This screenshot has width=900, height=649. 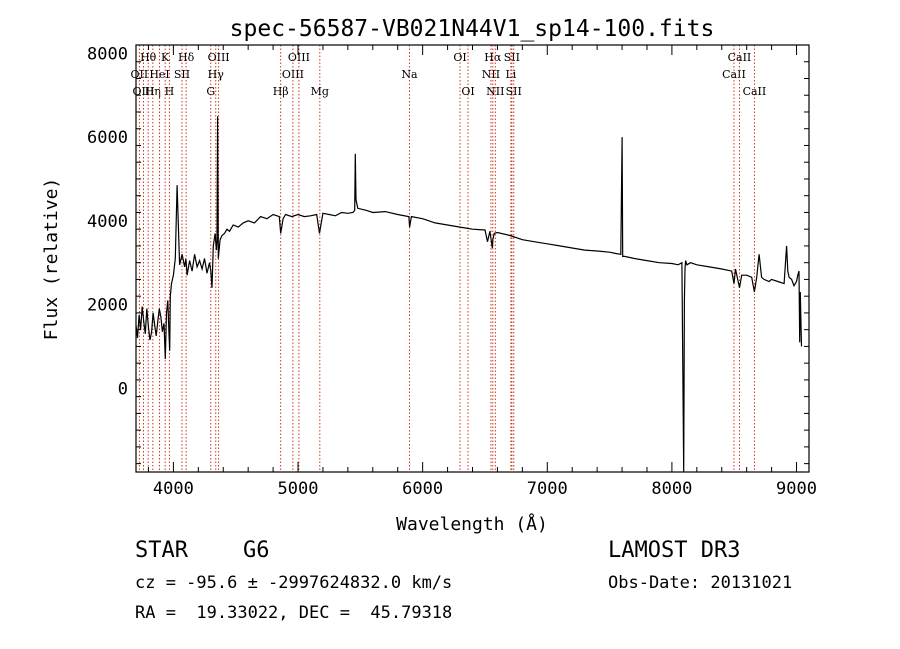 I want to click on spectral-line-label: Hα, so click(x=493, y=57).